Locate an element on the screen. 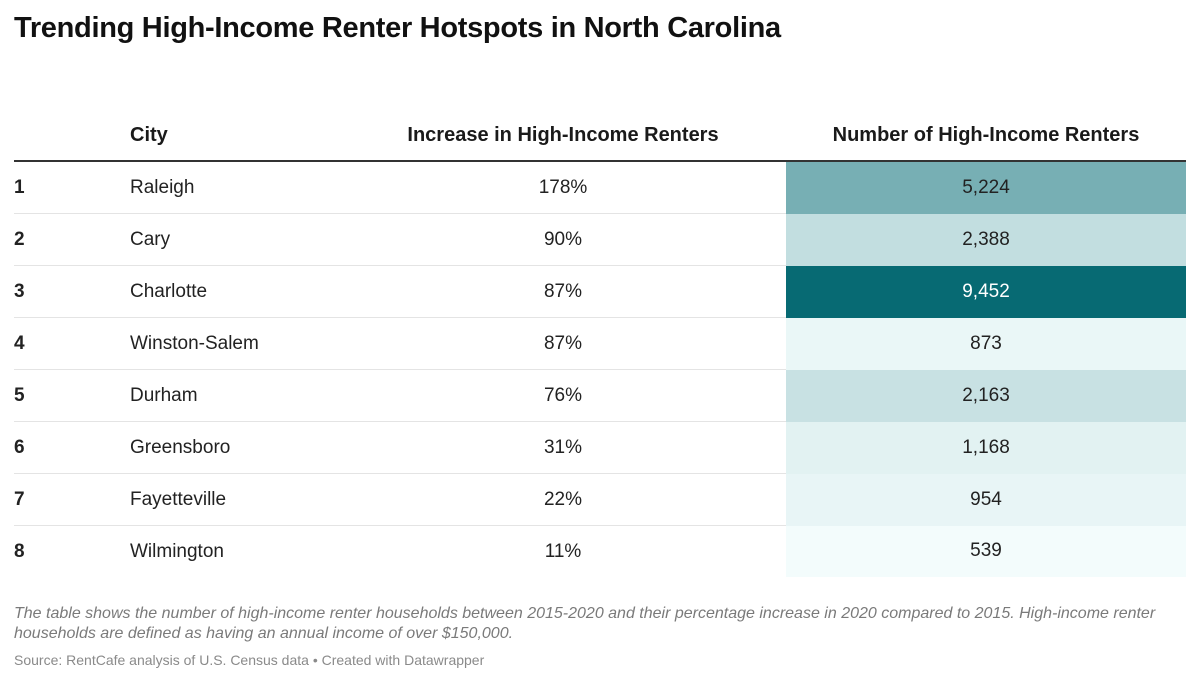 This screenshot has height=684, width=1200. table-row: 4 Winston-Salem 87% 873 is located at coordinates (600, 343).